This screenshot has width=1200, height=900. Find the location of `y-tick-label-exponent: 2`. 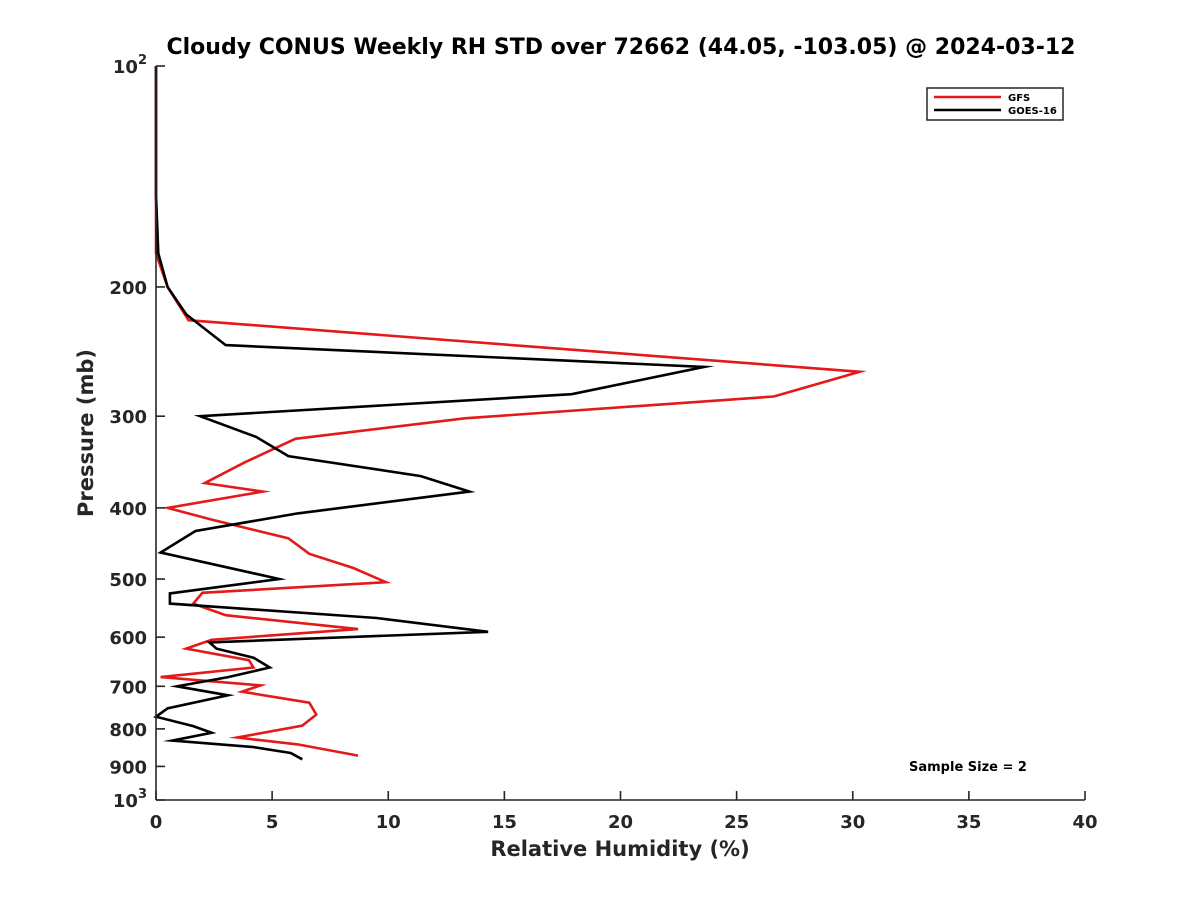

y-tick-label-exponent: 2 is located at coordinates (142, 60).